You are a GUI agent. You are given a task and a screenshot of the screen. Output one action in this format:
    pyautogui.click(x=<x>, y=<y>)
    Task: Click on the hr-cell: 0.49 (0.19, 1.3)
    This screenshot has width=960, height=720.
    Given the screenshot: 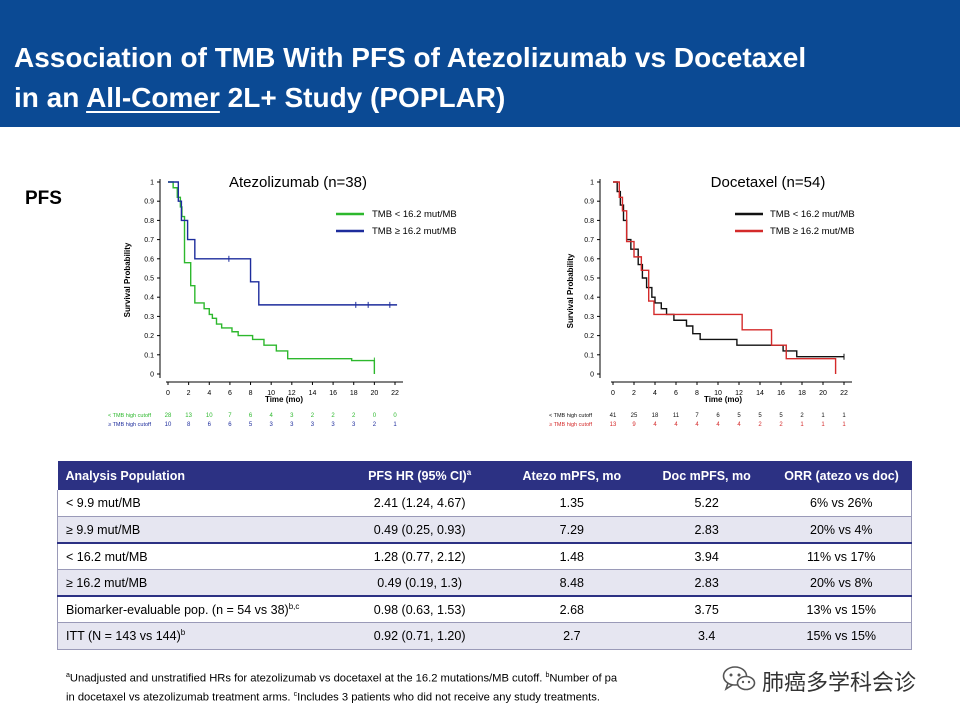 What is the action you would take?
    pyautogui.click(x=419, y=583)
    